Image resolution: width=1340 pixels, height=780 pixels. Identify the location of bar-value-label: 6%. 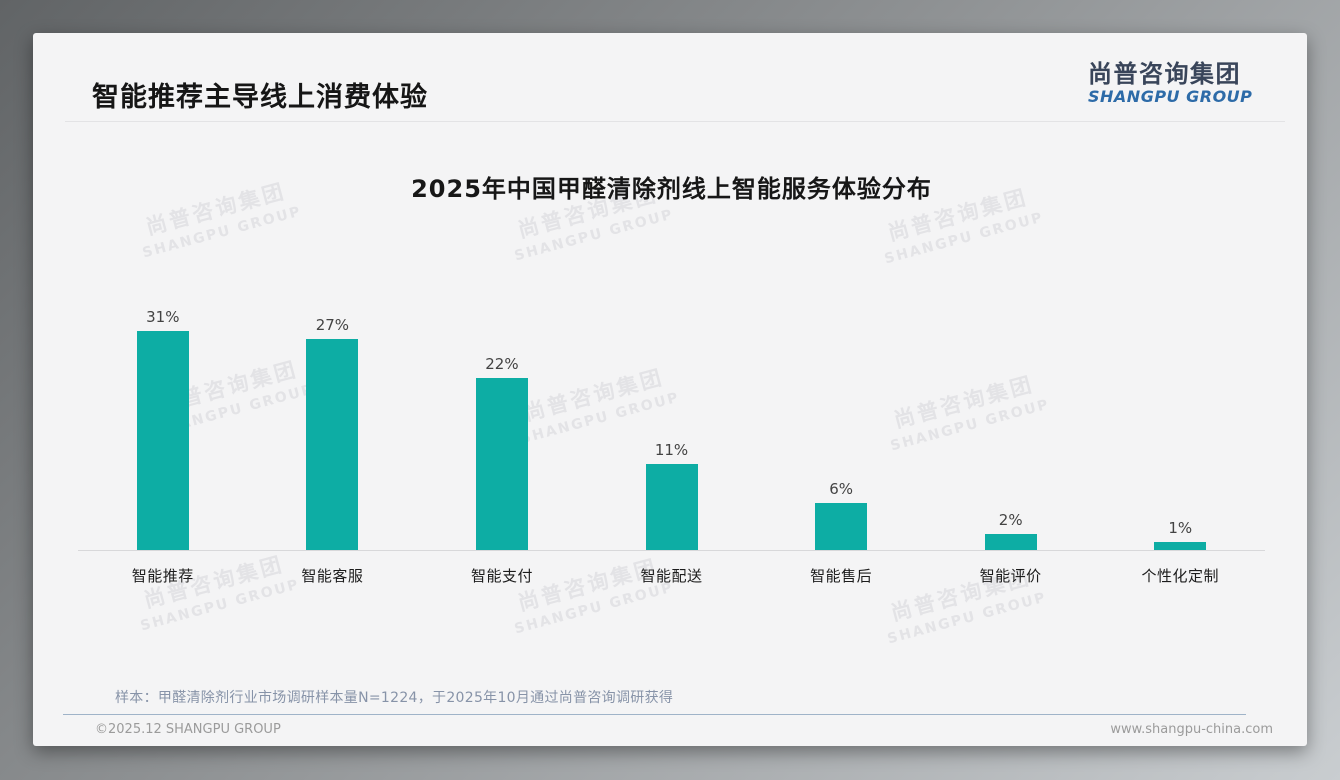
(841, 489).